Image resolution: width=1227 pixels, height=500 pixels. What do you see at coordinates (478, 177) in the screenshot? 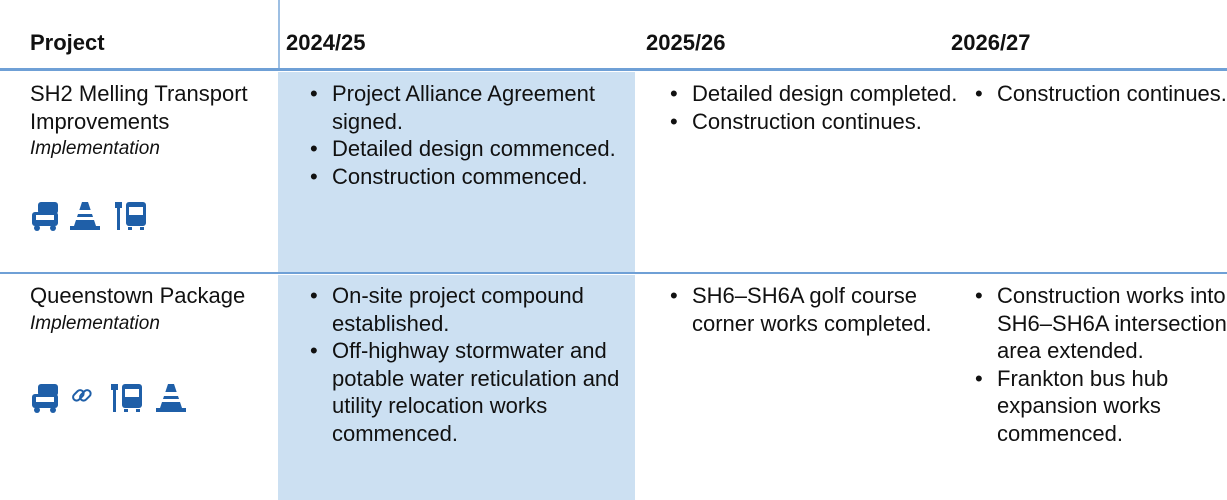
I see `bullet-item: Construction commenced.` at bounding box center [478, 177].